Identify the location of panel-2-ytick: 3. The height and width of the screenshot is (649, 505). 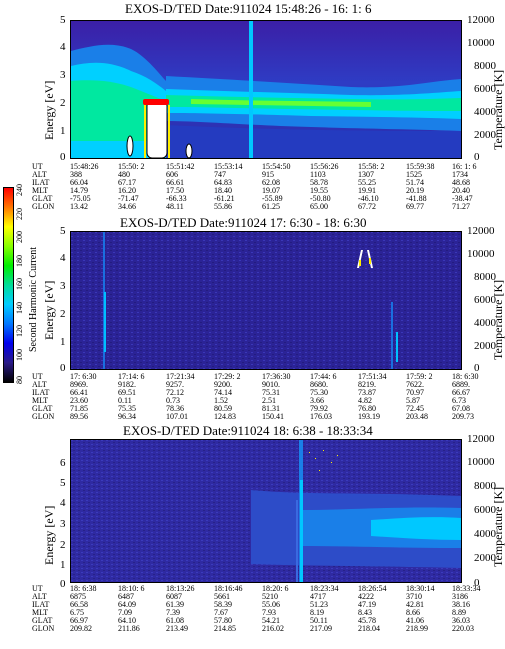
(63, 286).